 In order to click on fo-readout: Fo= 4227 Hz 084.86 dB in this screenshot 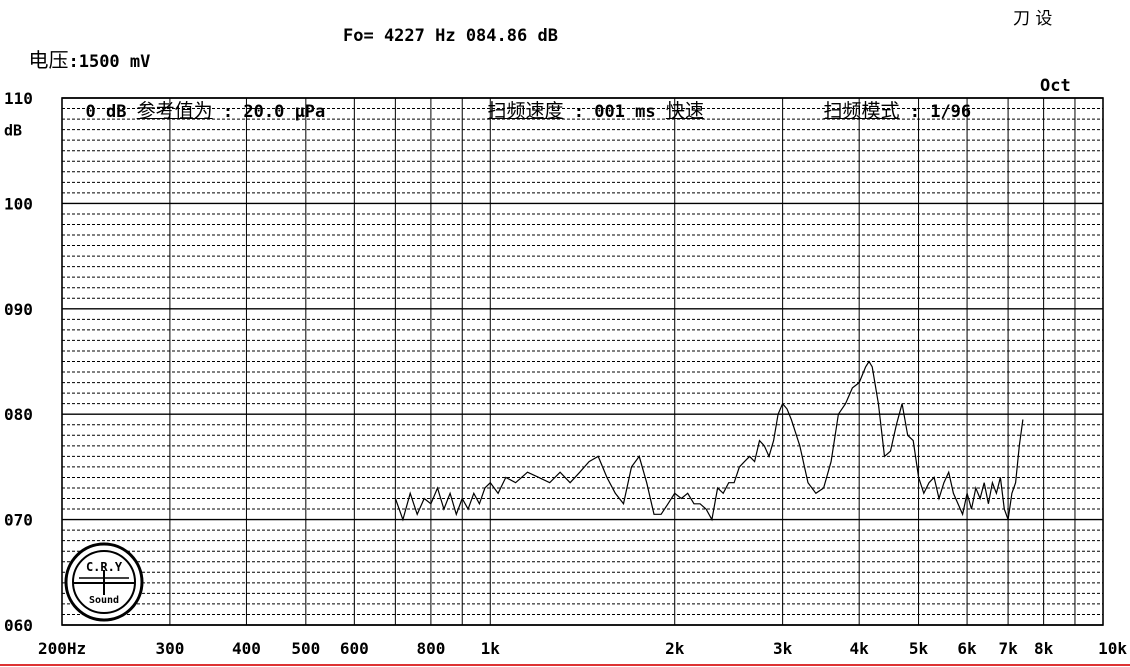, I will do `click(450, 36)`.